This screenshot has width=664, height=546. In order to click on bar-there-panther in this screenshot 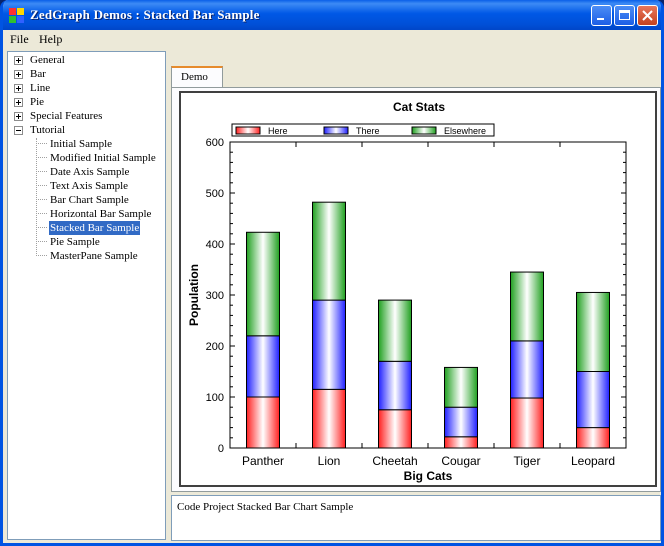, I will do `click(263, 366)`.